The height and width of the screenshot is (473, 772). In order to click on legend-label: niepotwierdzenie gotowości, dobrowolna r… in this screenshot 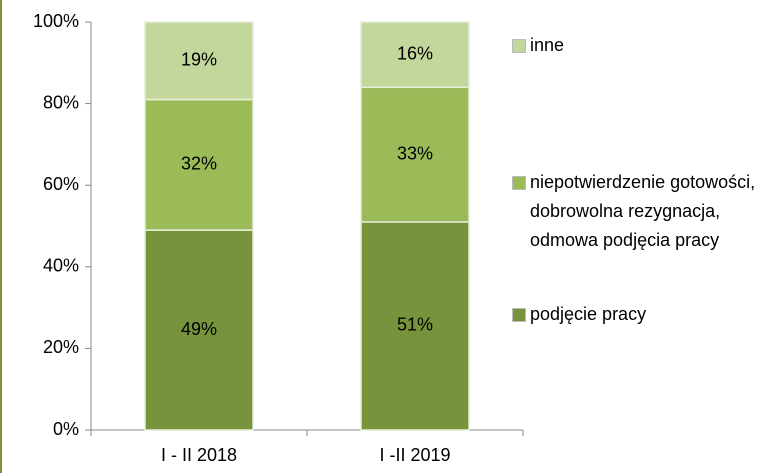, I will do `click(643, 211)`.